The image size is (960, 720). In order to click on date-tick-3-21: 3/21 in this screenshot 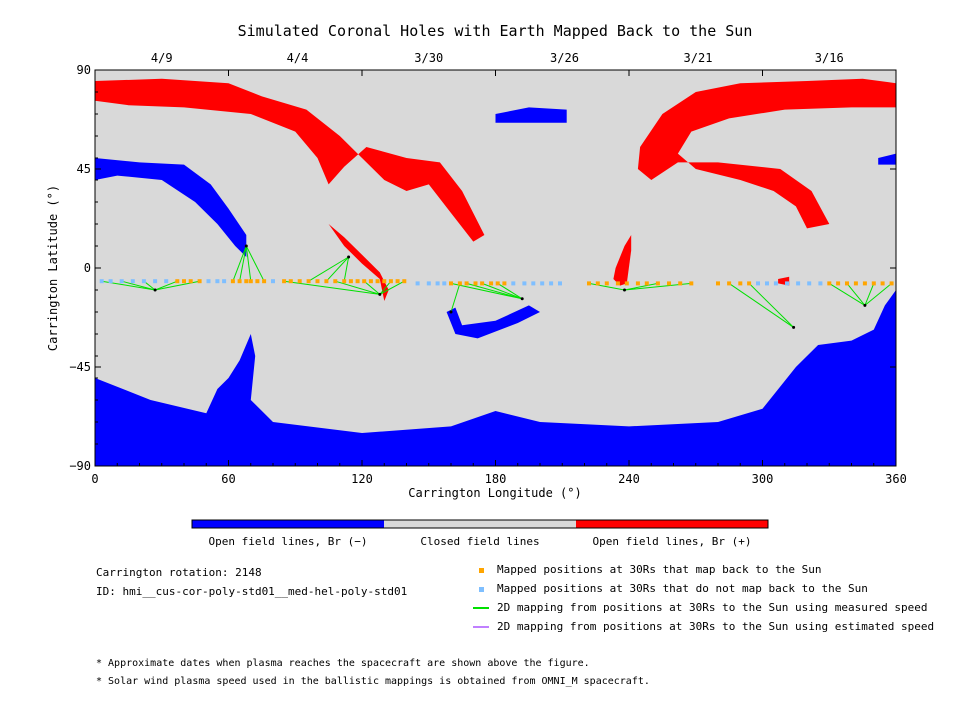, I will do `click(698, 58)`.